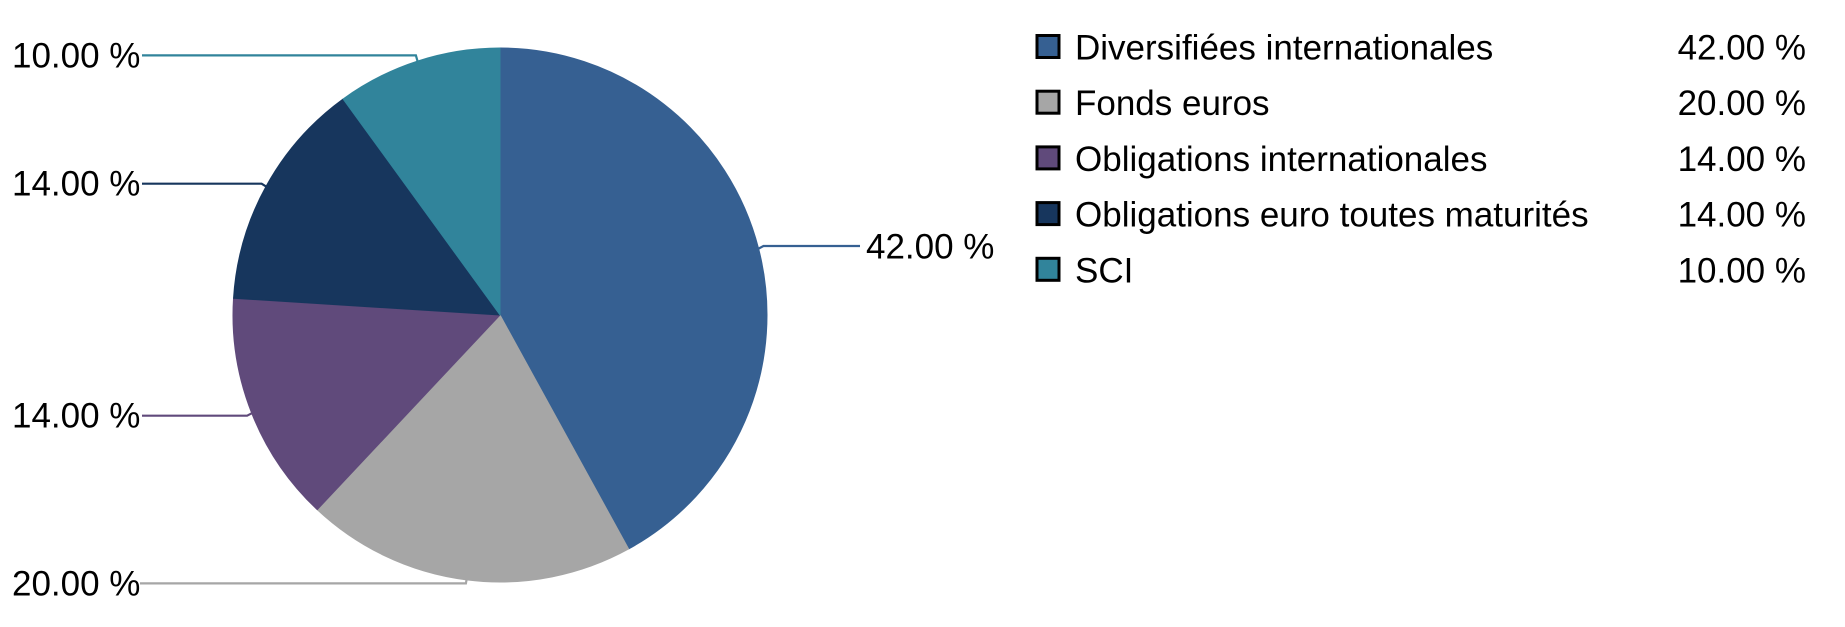 The width and height of the screenshot is (1845, 627). Describe the element at coordinates (1281, 159) in the screenshot. I see `svg-text: Obligations internationales` at that location.